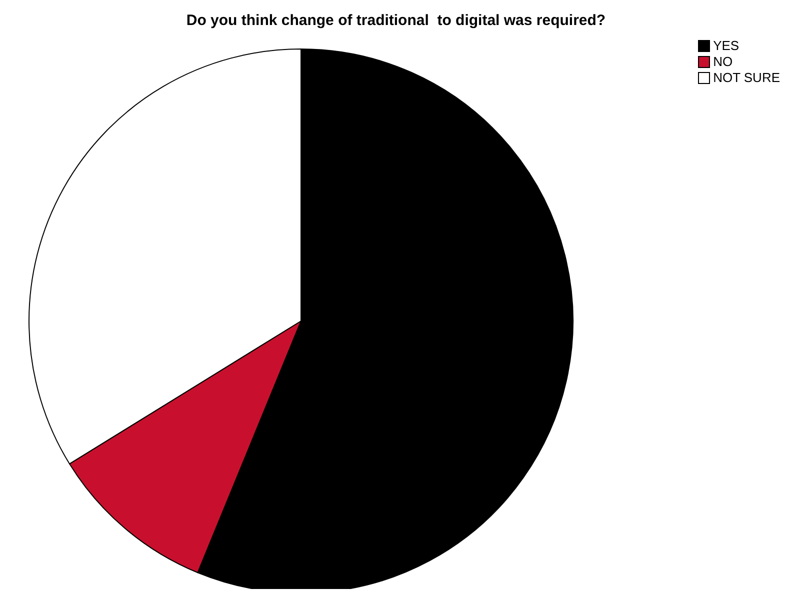  I want to click on legend-label: NOT SURE, so click(746, 78).